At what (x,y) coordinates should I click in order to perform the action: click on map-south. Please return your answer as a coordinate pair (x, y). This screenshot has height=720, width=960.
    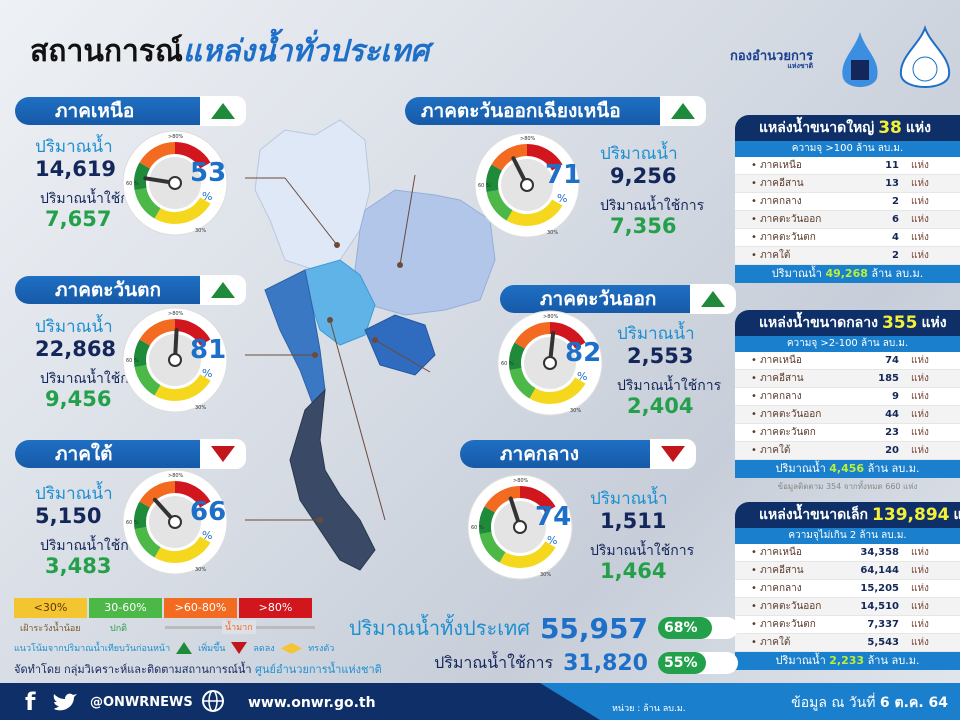
    Looking at the image, I should click on (332, 479).